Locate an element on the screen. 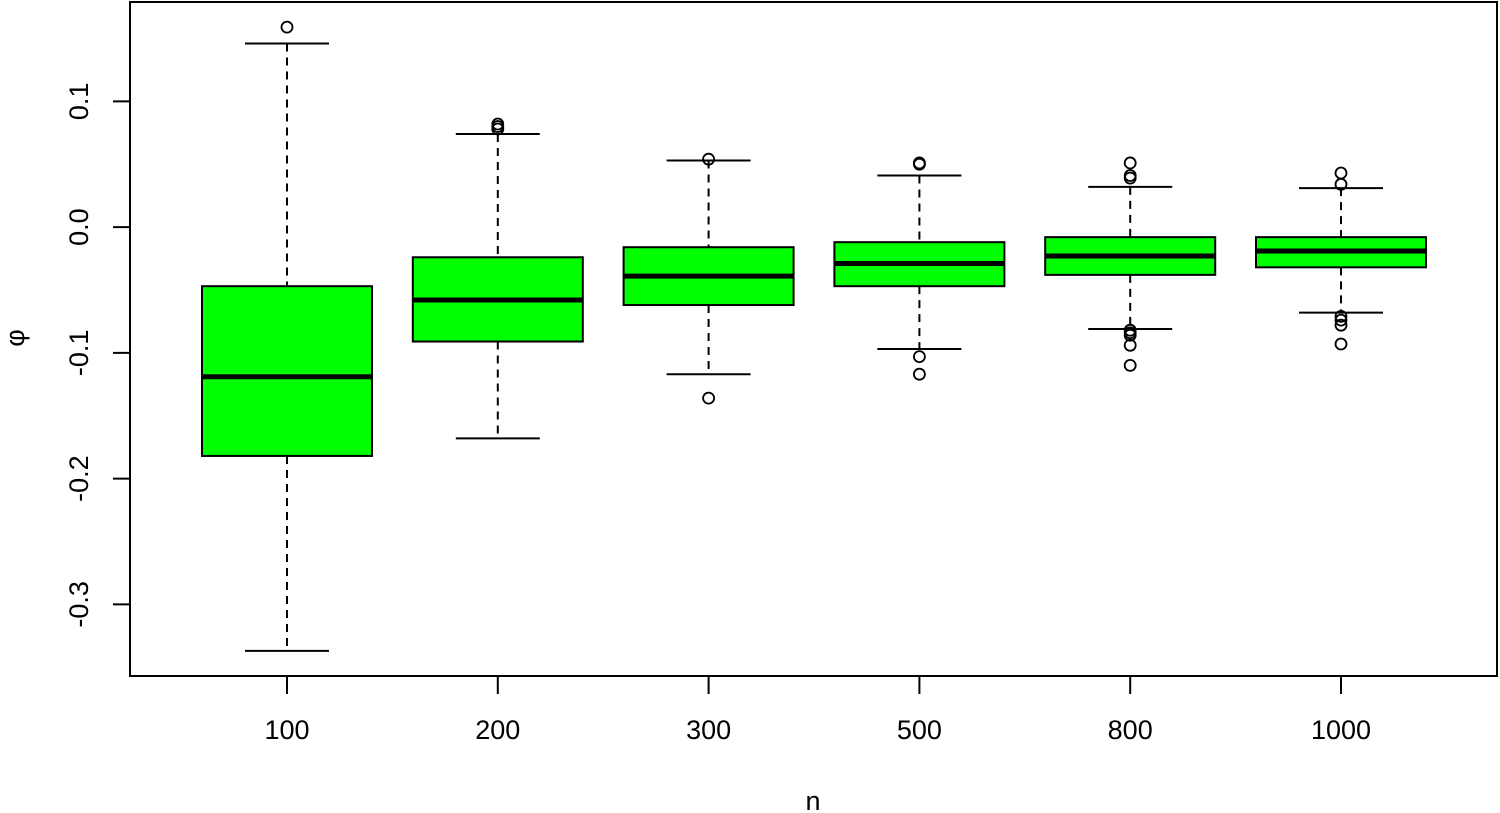 Image resolution: width=1500 pixels, height=813 pixels. x-tick-label: 1000 is located at coordinates (1341, 730).